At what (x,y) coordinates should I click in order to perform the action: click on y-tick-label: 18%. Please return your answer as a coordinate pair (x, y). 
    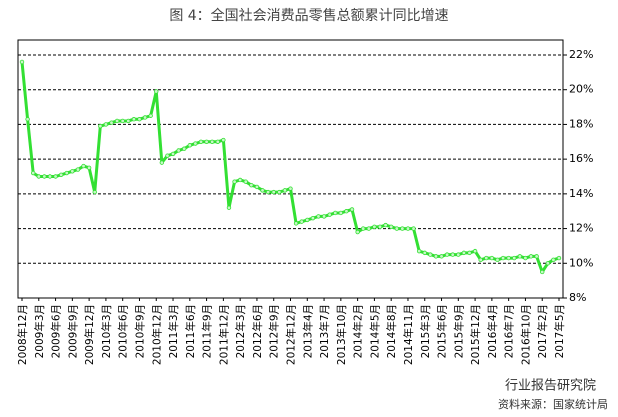
    Looking at the image, I should click on (581, 123).